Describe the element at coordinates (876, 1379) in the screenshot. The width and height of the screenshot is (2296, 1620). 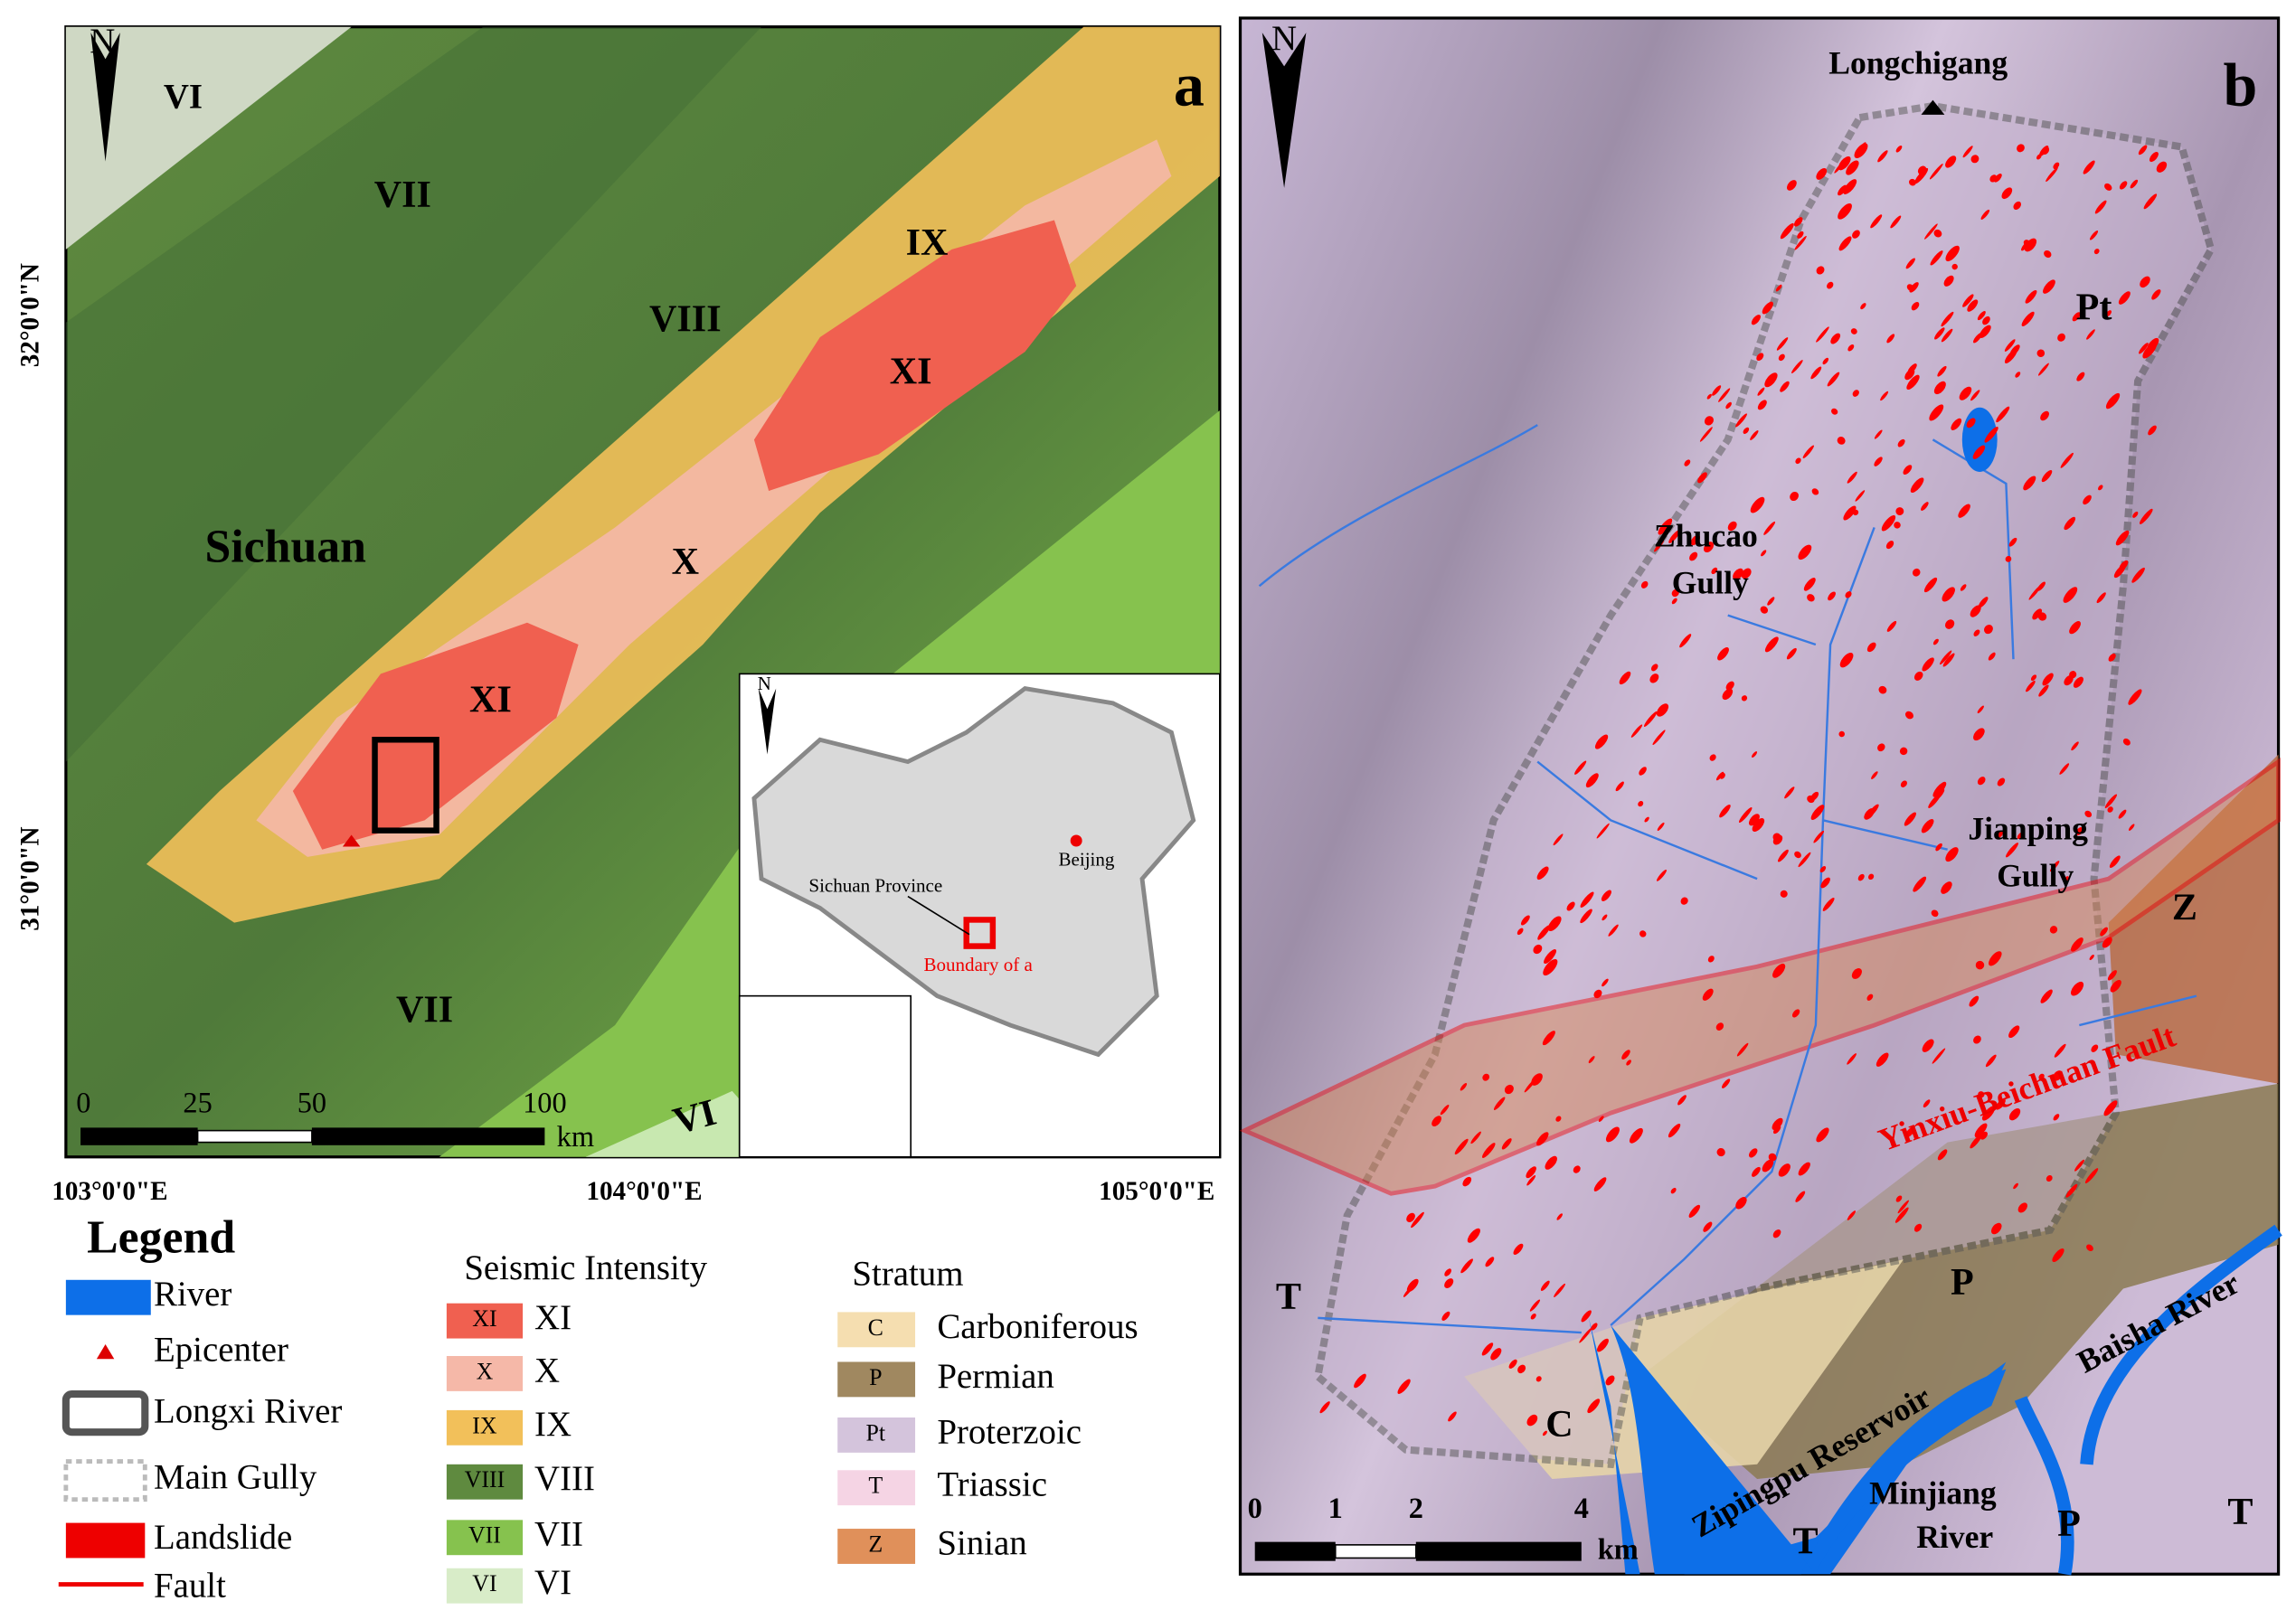
I see `stratum-swatch` at that location.